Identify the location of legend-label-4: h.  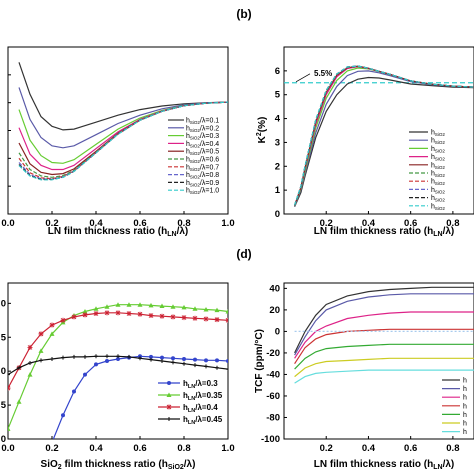
(465, 415).